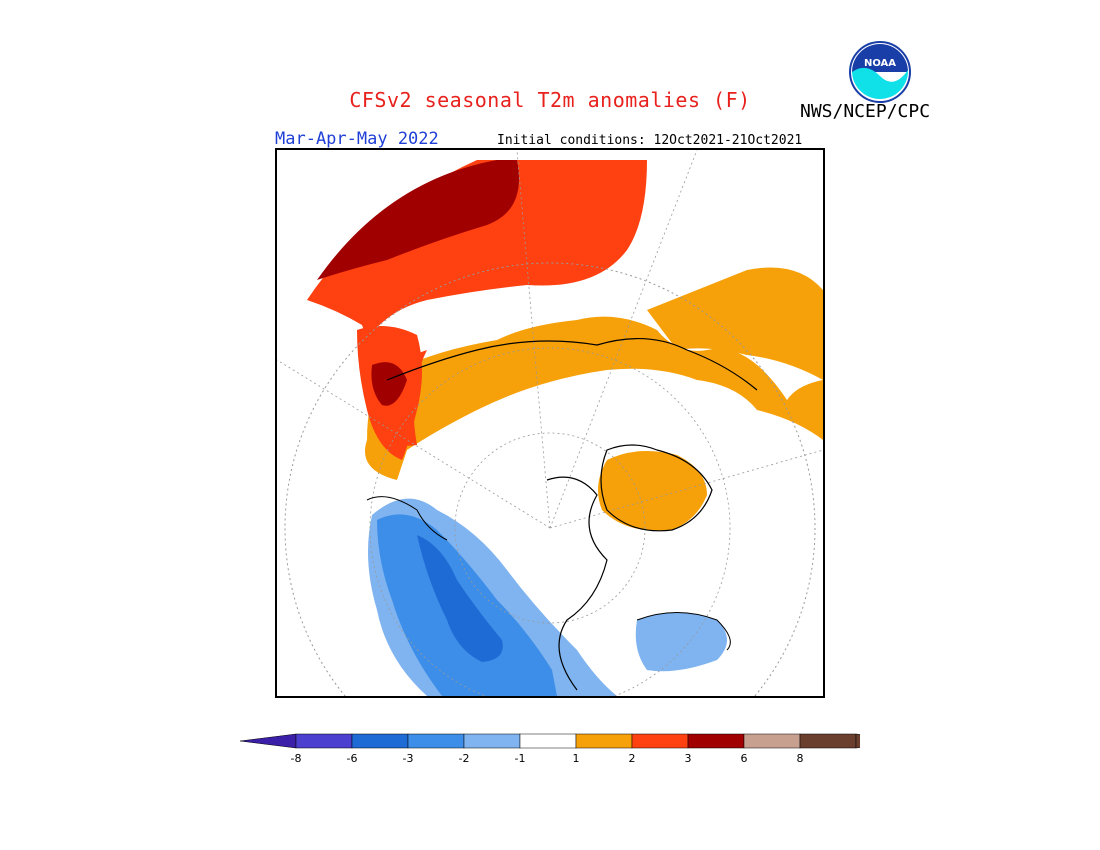 The width and height of the screenshot is (1100, 850). I want to click on colorbar-low-arrow, so click(268, 741).